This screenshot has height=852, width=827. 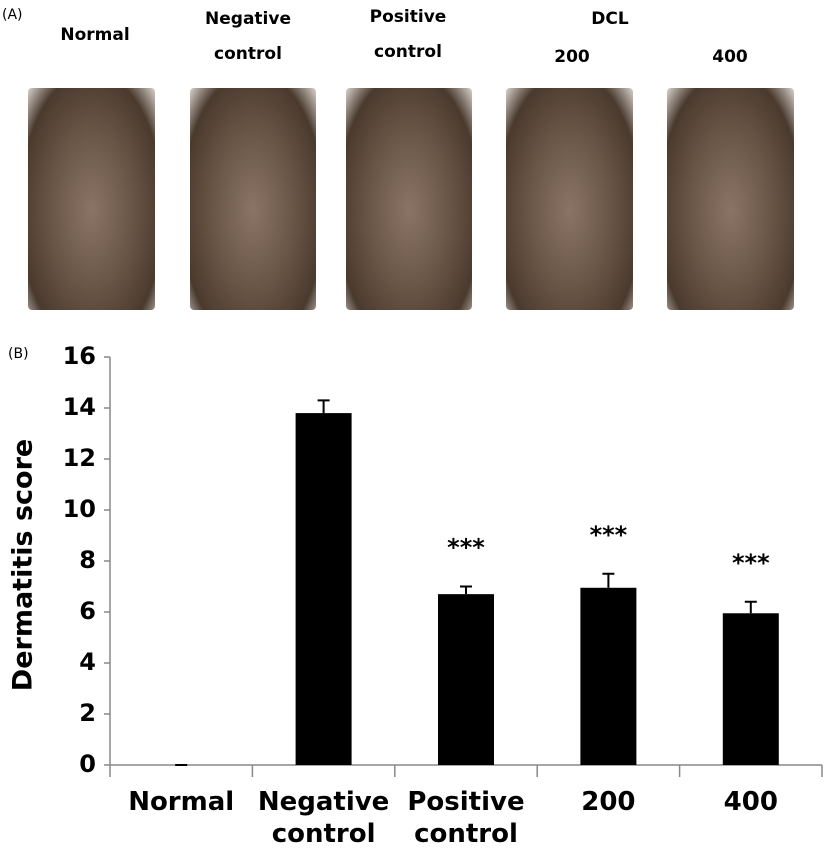 I want to click on panel-label: (A), so click(x=12, y=15).